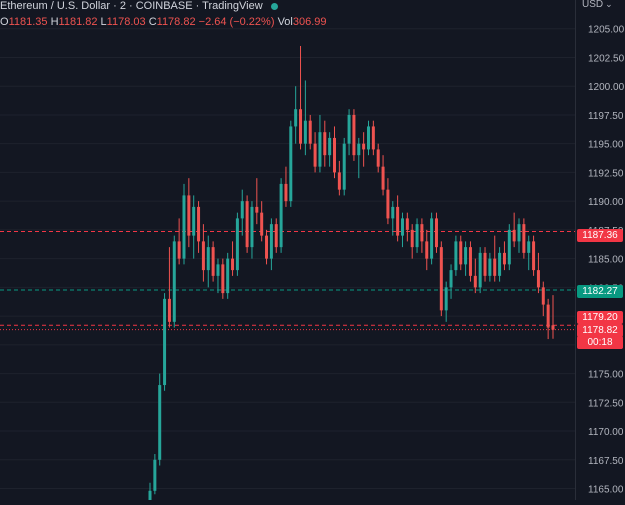 The image size is (625, 505). Describe the element at coordinates (606, 173) in the screenshot. I see `price-tick-label: 1192.50` at that location.